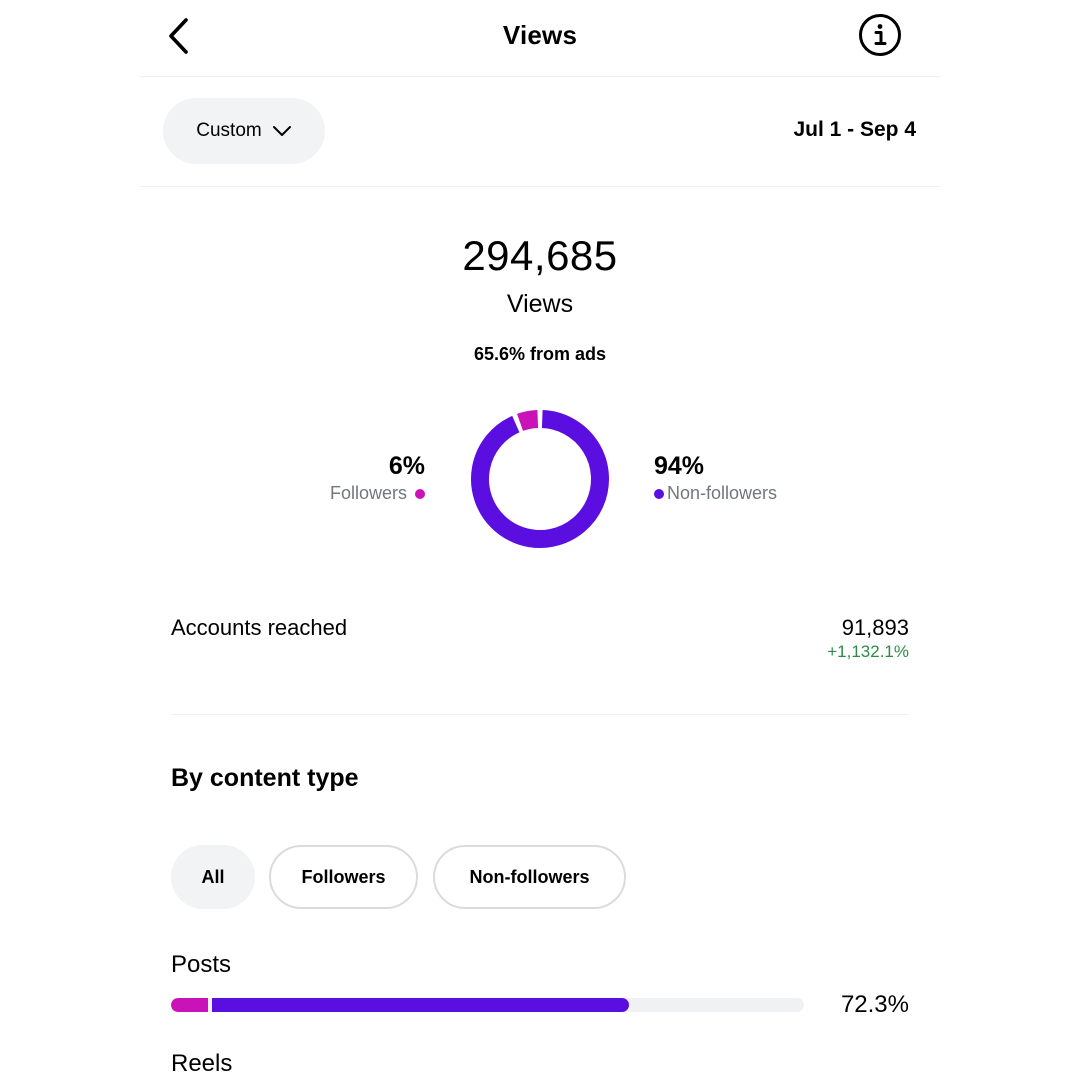 This screenshot has height=1080, width=1080. I want to click on followers-color-dot, so click(420, 494).